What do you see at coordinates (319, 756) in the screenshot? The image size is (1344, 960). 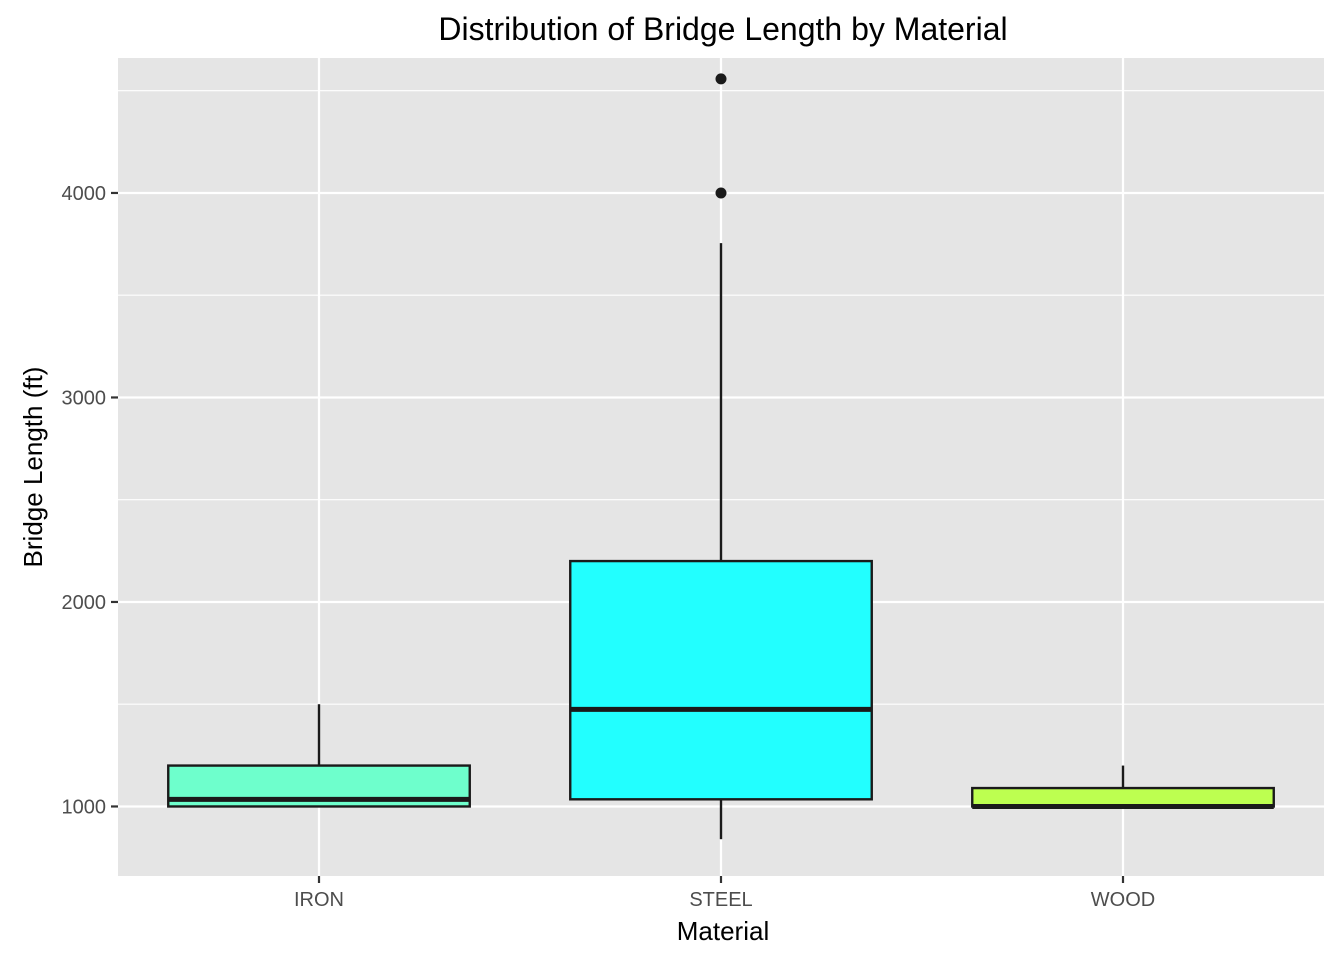 I see `box-iron` at bounding box center [319, 756].